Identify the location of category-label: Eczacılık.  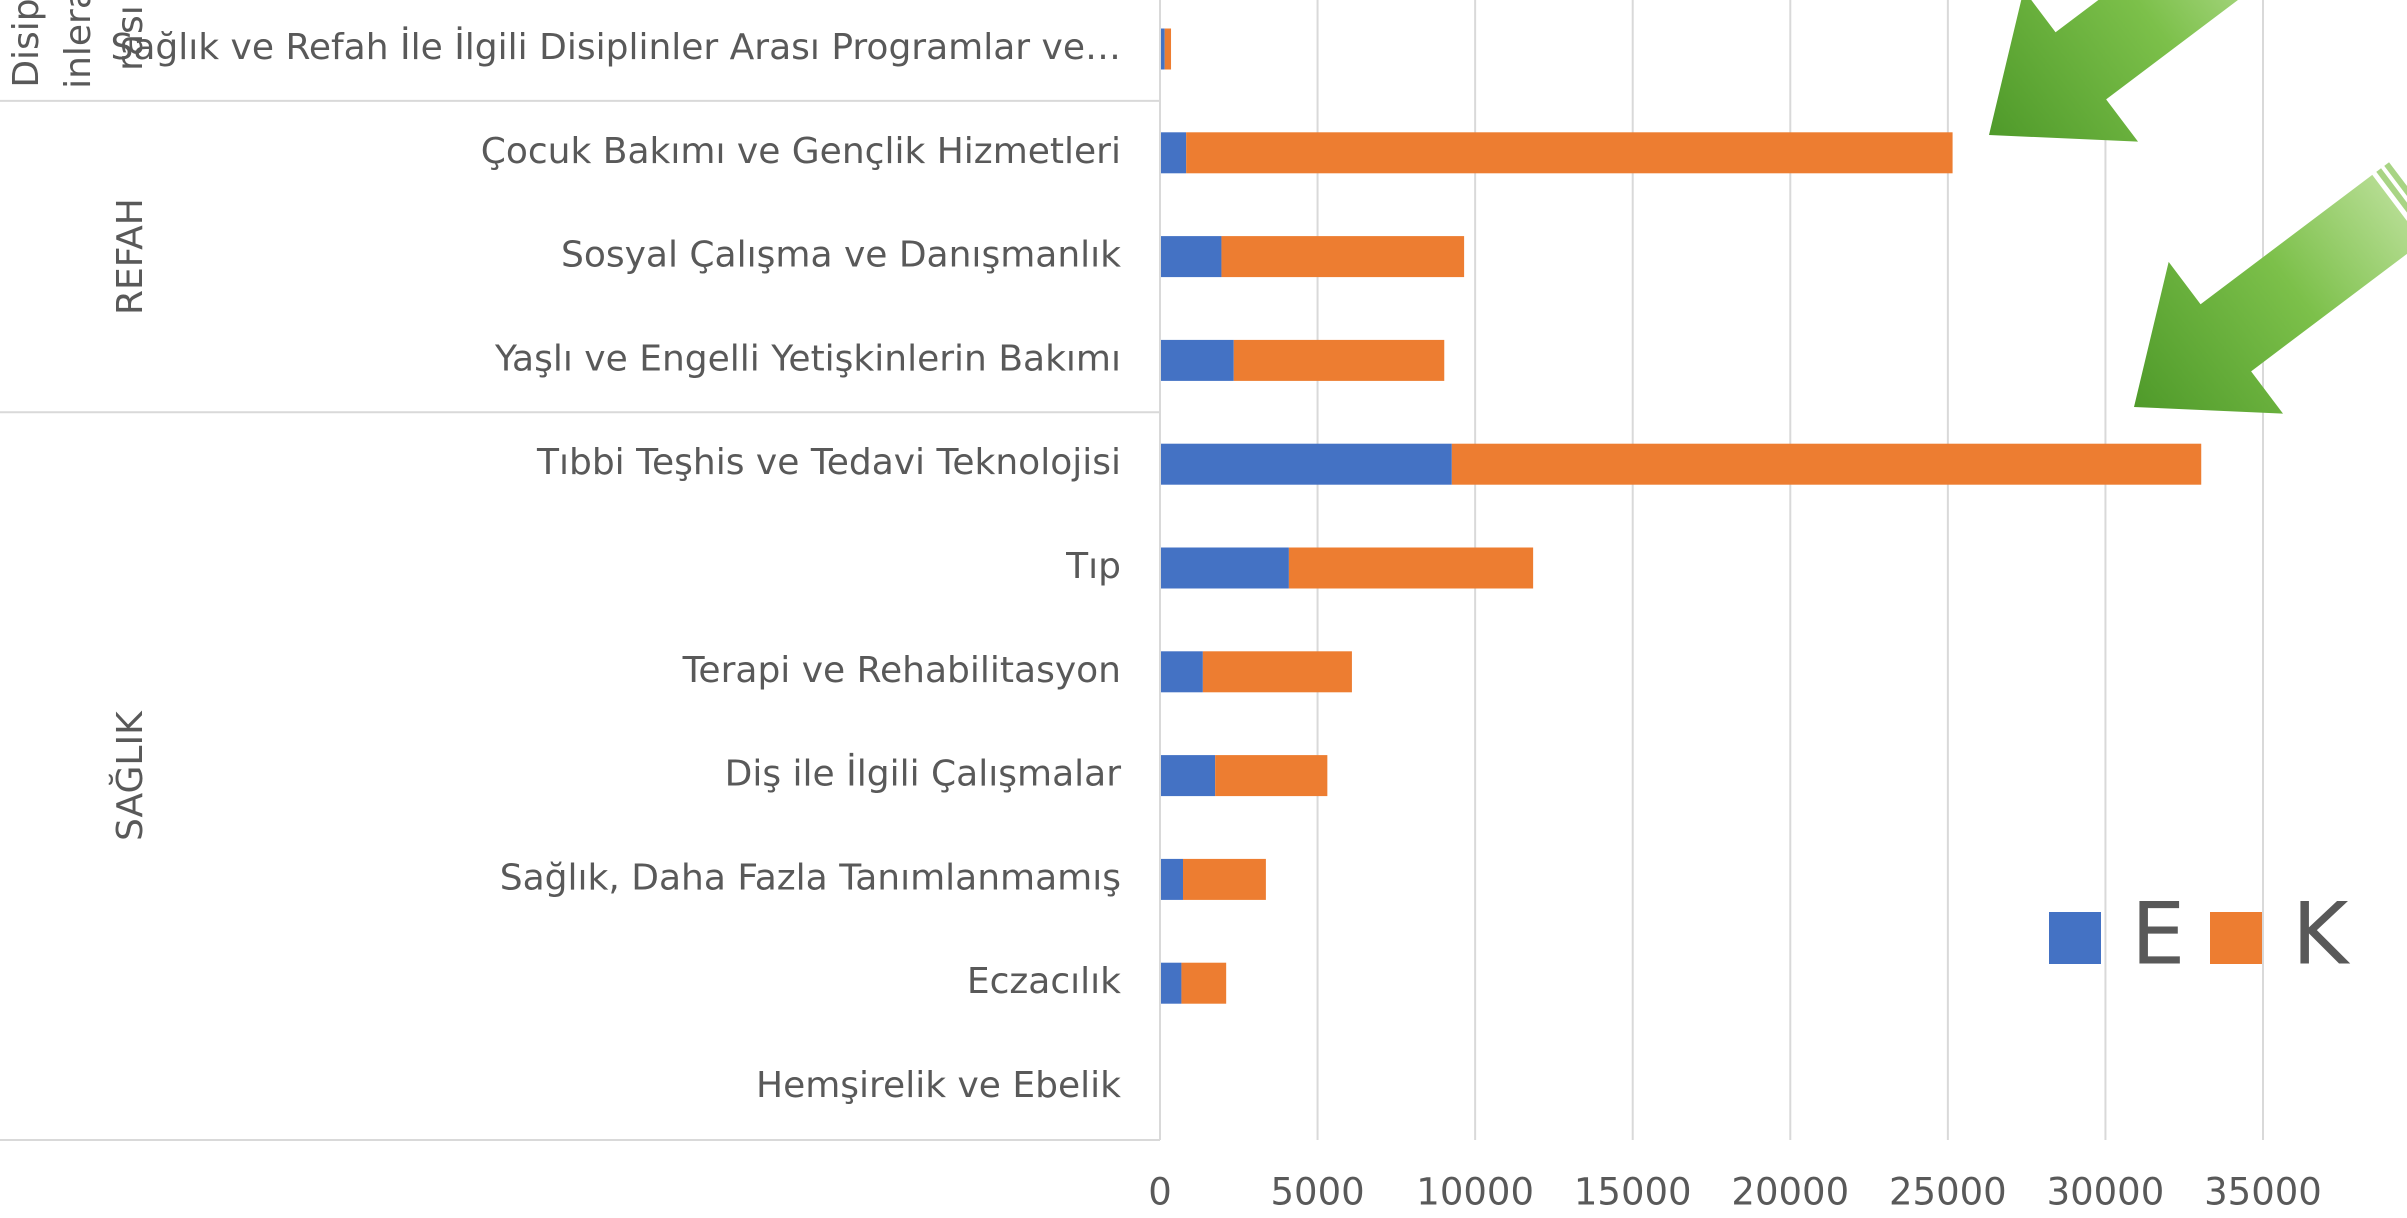
(1044, 981).